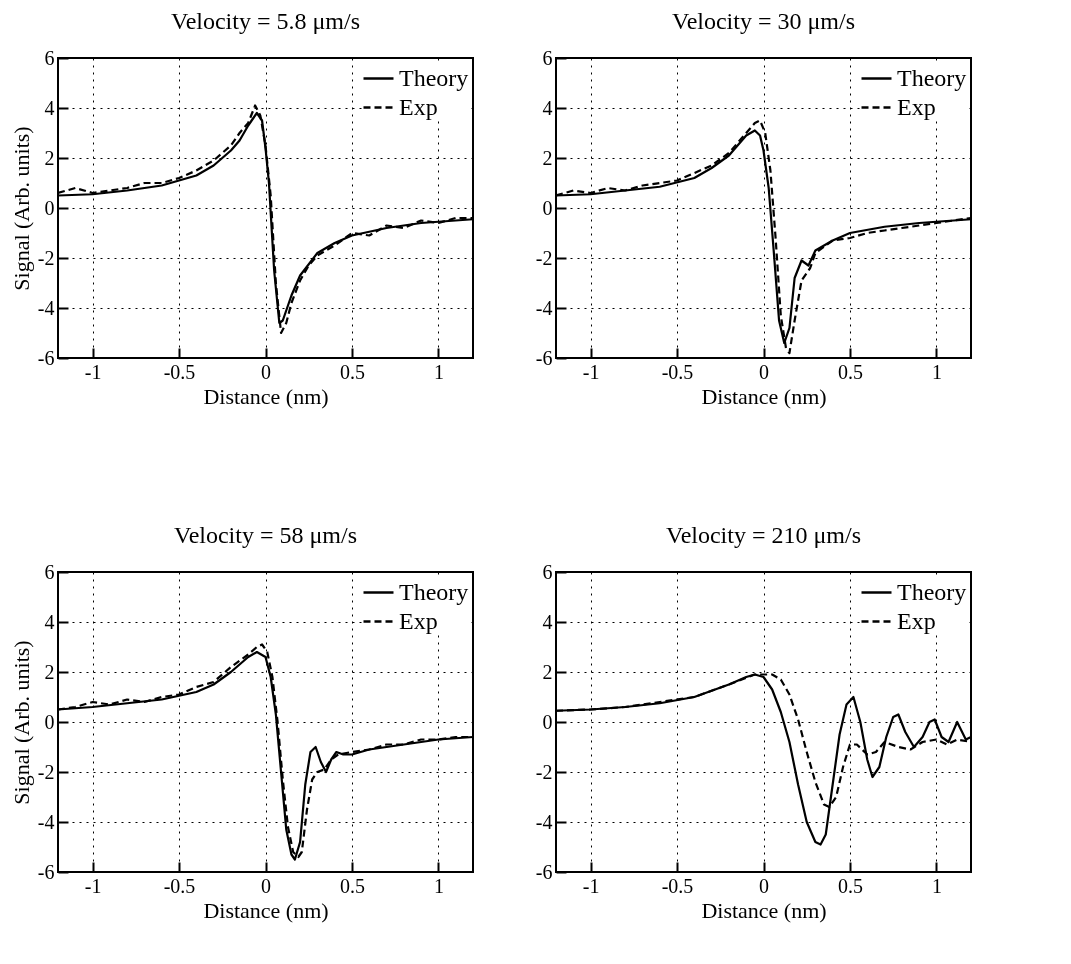 This screenshot has height=964, width=1071. I want to click on chart-title: Velocity = 210 μm/s, so click(763, 535).